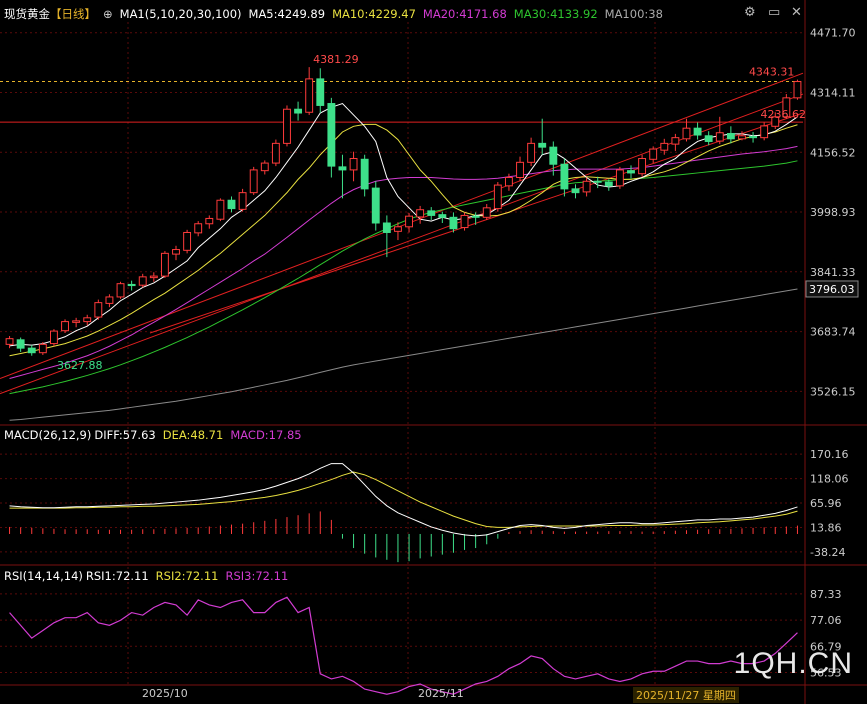  Describe the element at coordinates (464, 14) in the screenshot. I see `ma20-value: MA20:4171.68` at that location.